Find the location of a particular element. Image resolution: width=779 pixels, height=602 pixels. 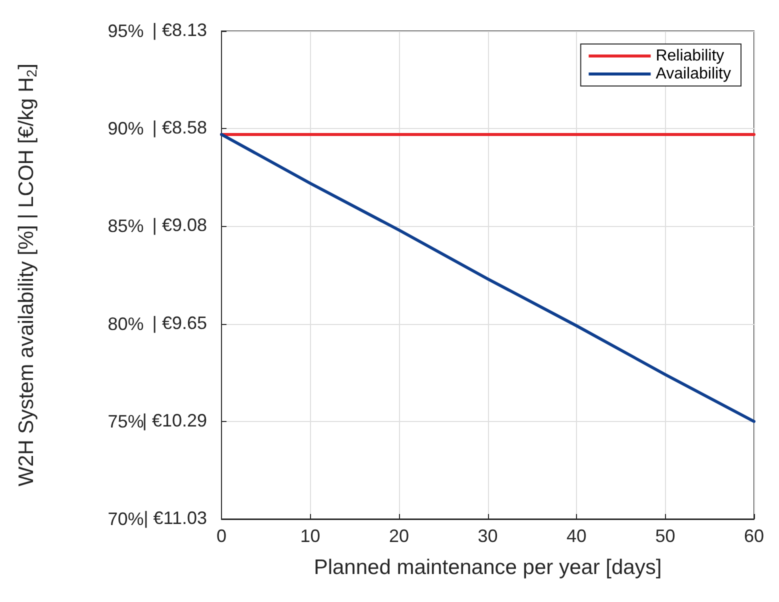

y-tick-label: 85% is located at coordinates (126, 226).